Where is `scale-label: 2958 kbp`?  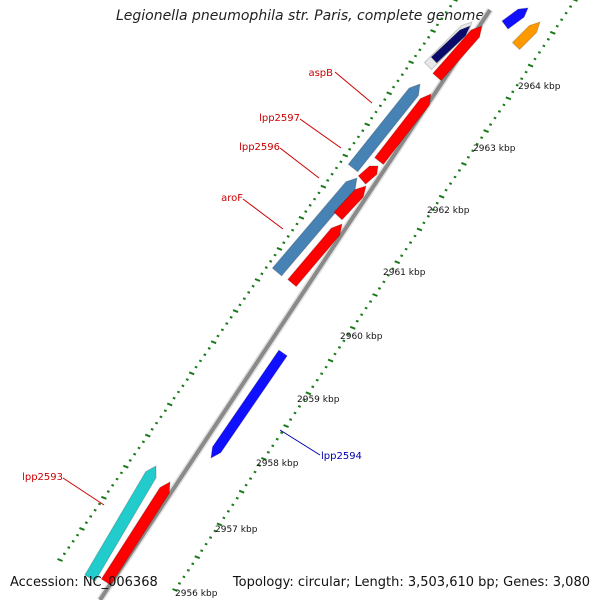 scale-label: 2958 kbp is located at coordinates (277, 464).